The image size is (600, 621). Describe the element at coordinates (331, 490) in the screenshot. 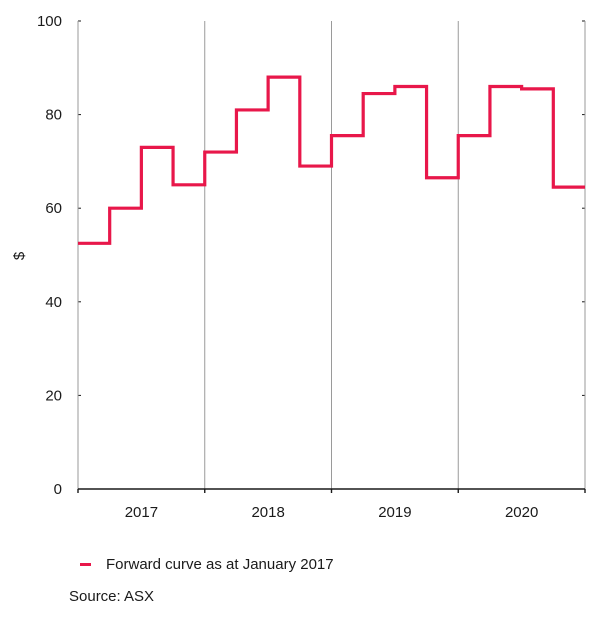

I see `x-axis` at that location.